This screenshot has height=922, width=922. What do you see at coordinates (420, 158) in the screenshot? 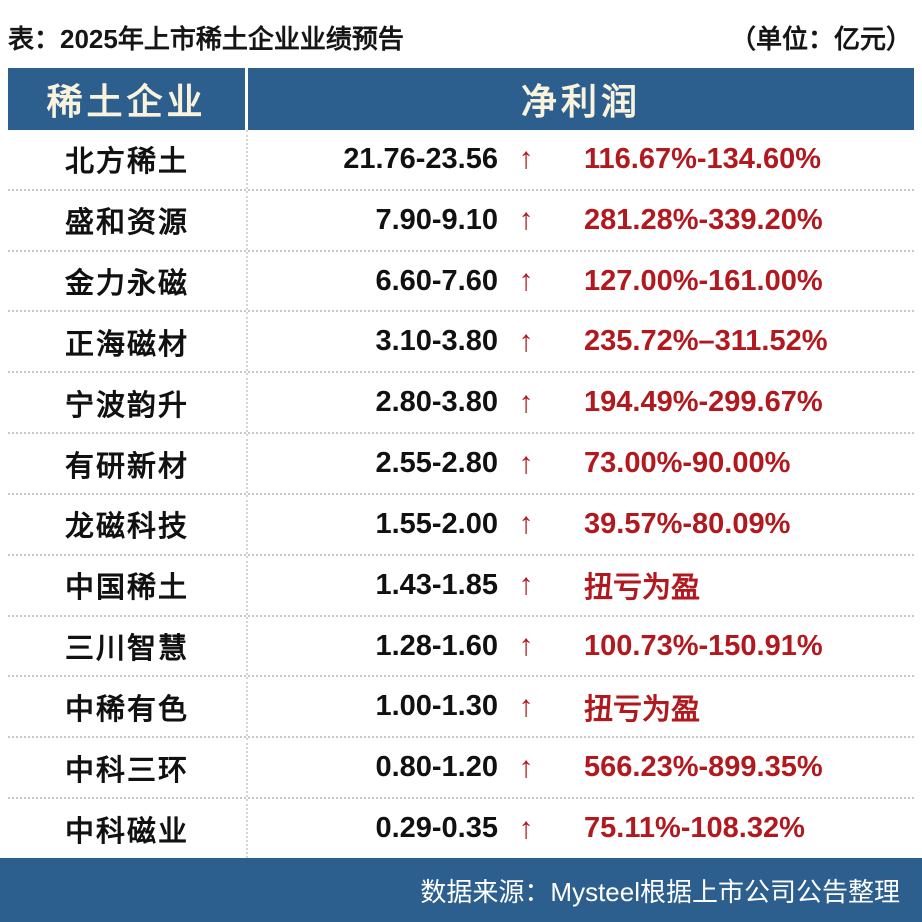
I see `profit-range: 21.76-23.56` at bounding box center [420, 158].